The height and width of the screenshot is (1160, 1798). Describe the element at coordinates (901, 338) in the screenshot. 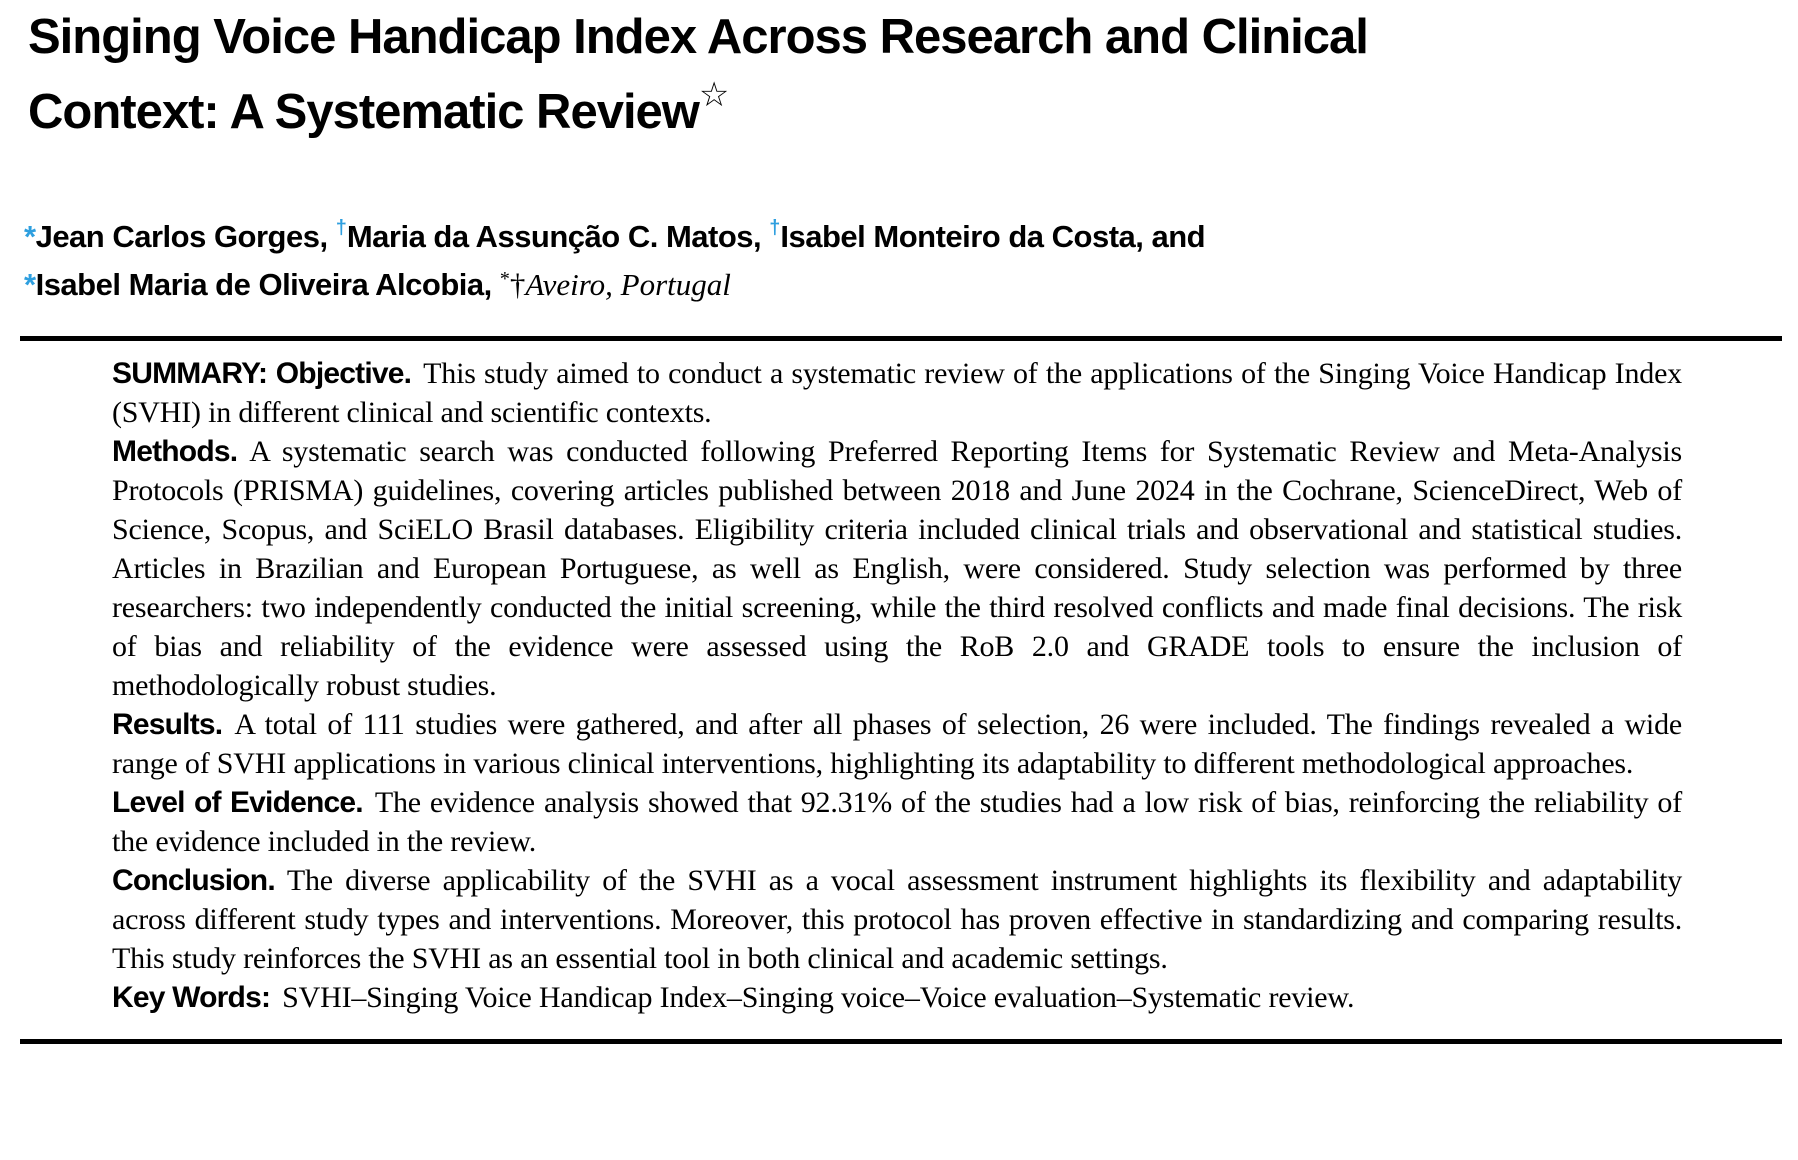

I see `divider-top` at that location.